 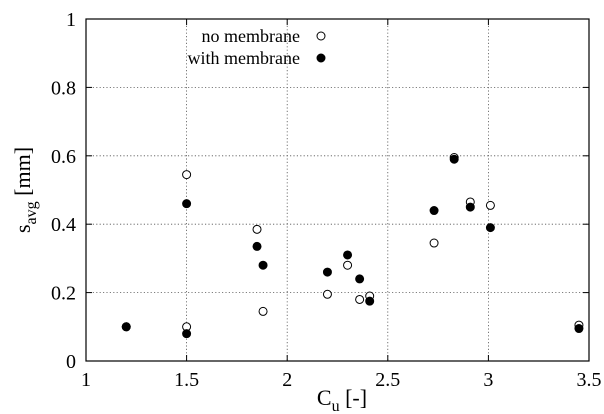 What do you see at coordinates (287, 380) in the screenshot?
I see `x-tick-label: 2` at bounding box center [287, 380].